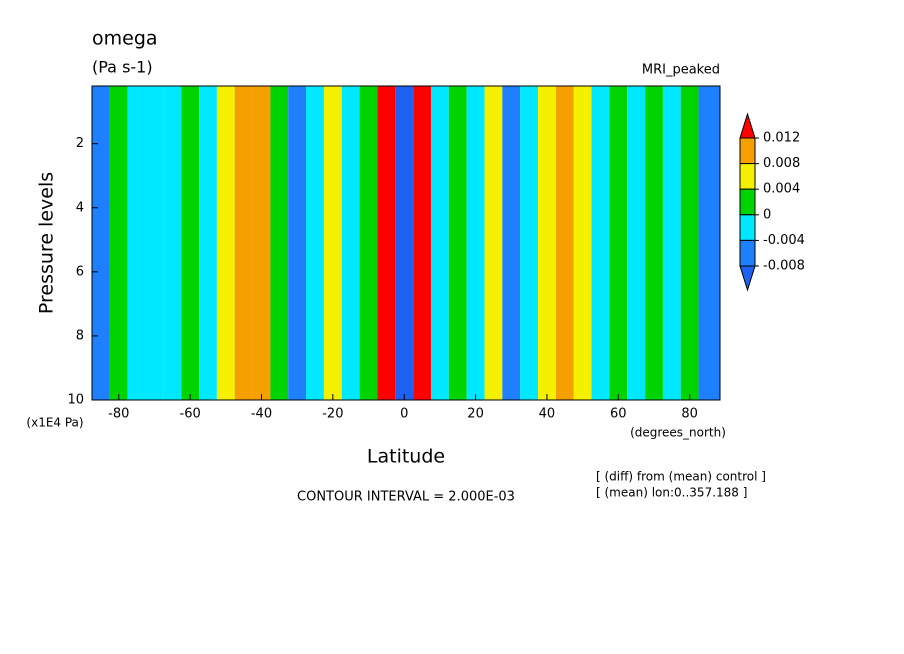 The height and width of the screenshot is (654, 904). Describe the element at coordinates (406, 457) in the screenshot. I see `x-axis-title: Latitude` at that location.